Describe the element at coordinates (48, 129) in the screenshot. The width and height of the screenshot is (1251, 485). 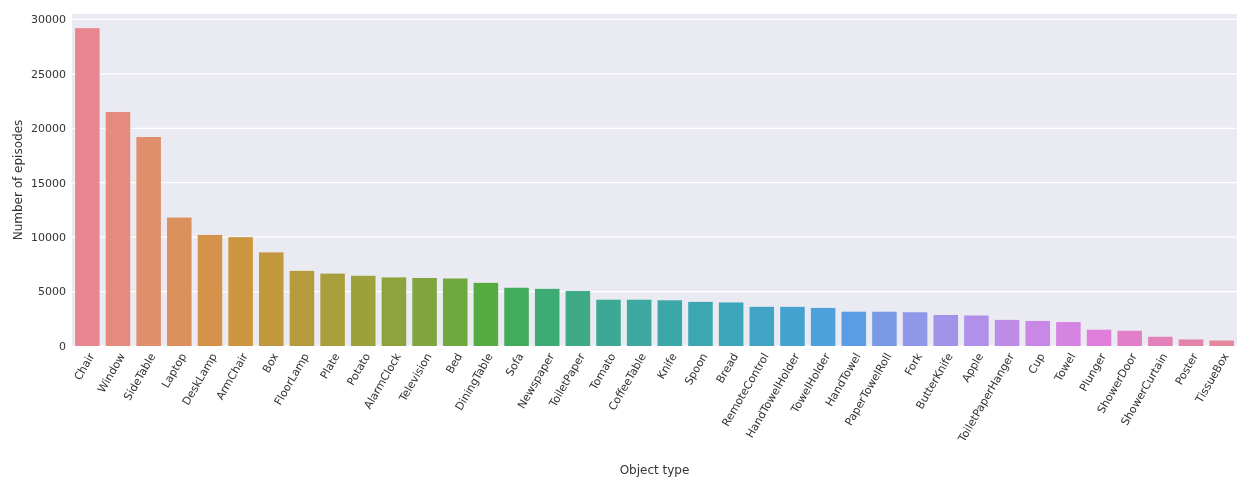
I see `y-tick-label: 20000` at that location.